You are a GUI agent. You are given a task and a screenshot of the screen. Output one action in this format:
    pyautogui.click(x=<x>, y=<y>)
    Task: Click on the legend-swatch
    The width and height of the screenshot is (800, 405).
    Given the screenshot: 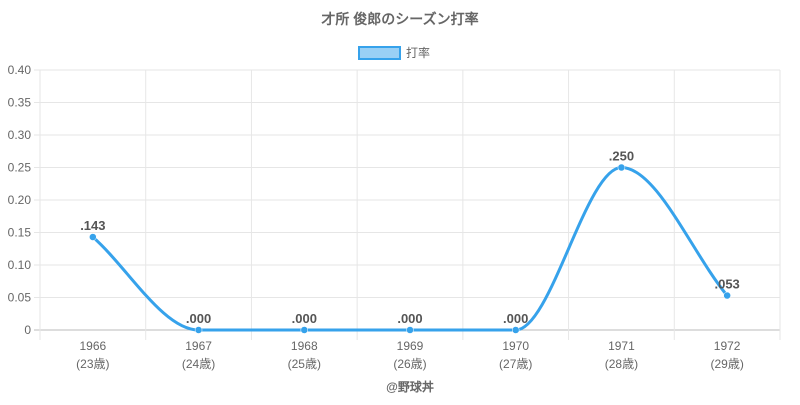 What is the action you would take?
    pyautogui.click(x=379, y=53)
    